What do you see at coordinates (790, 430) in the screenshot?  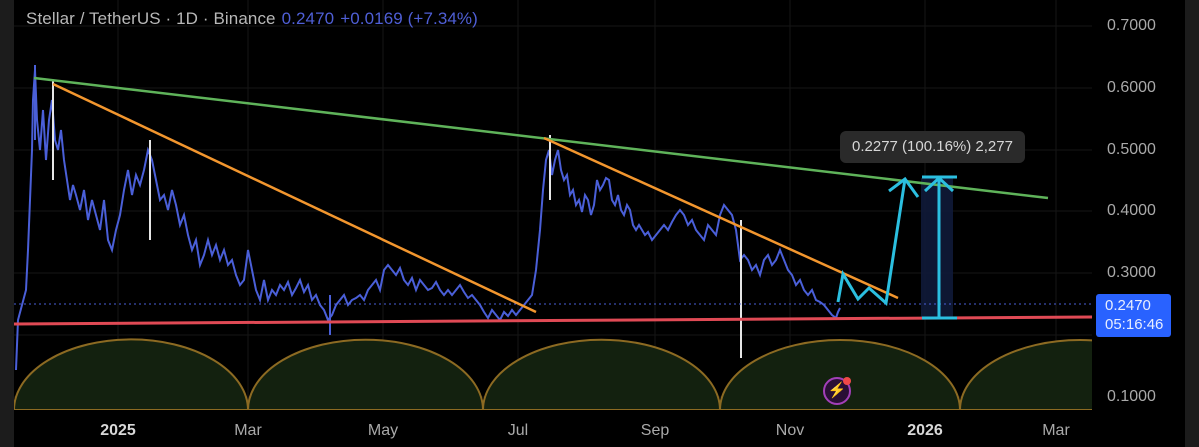 I see `x-tick: Nov` at bounding box center [790, 430].